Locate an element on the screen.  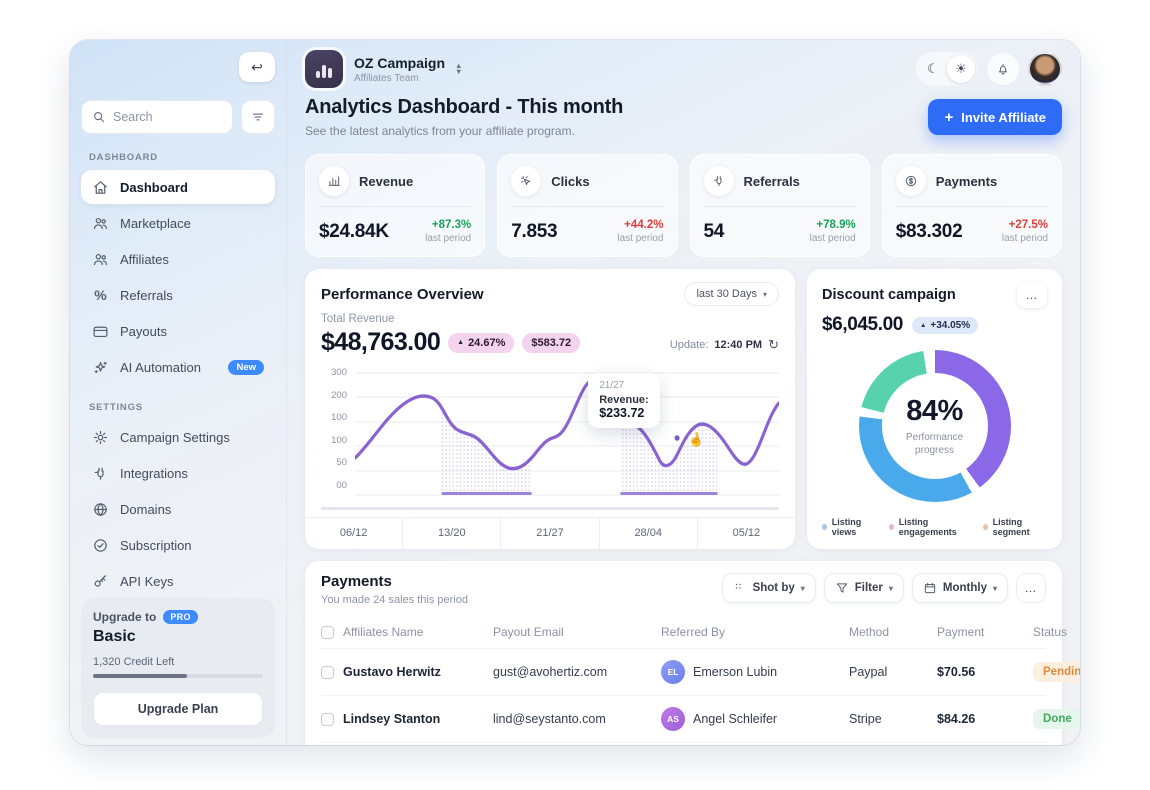
calendar-icon is located at coordinates (930, 588).